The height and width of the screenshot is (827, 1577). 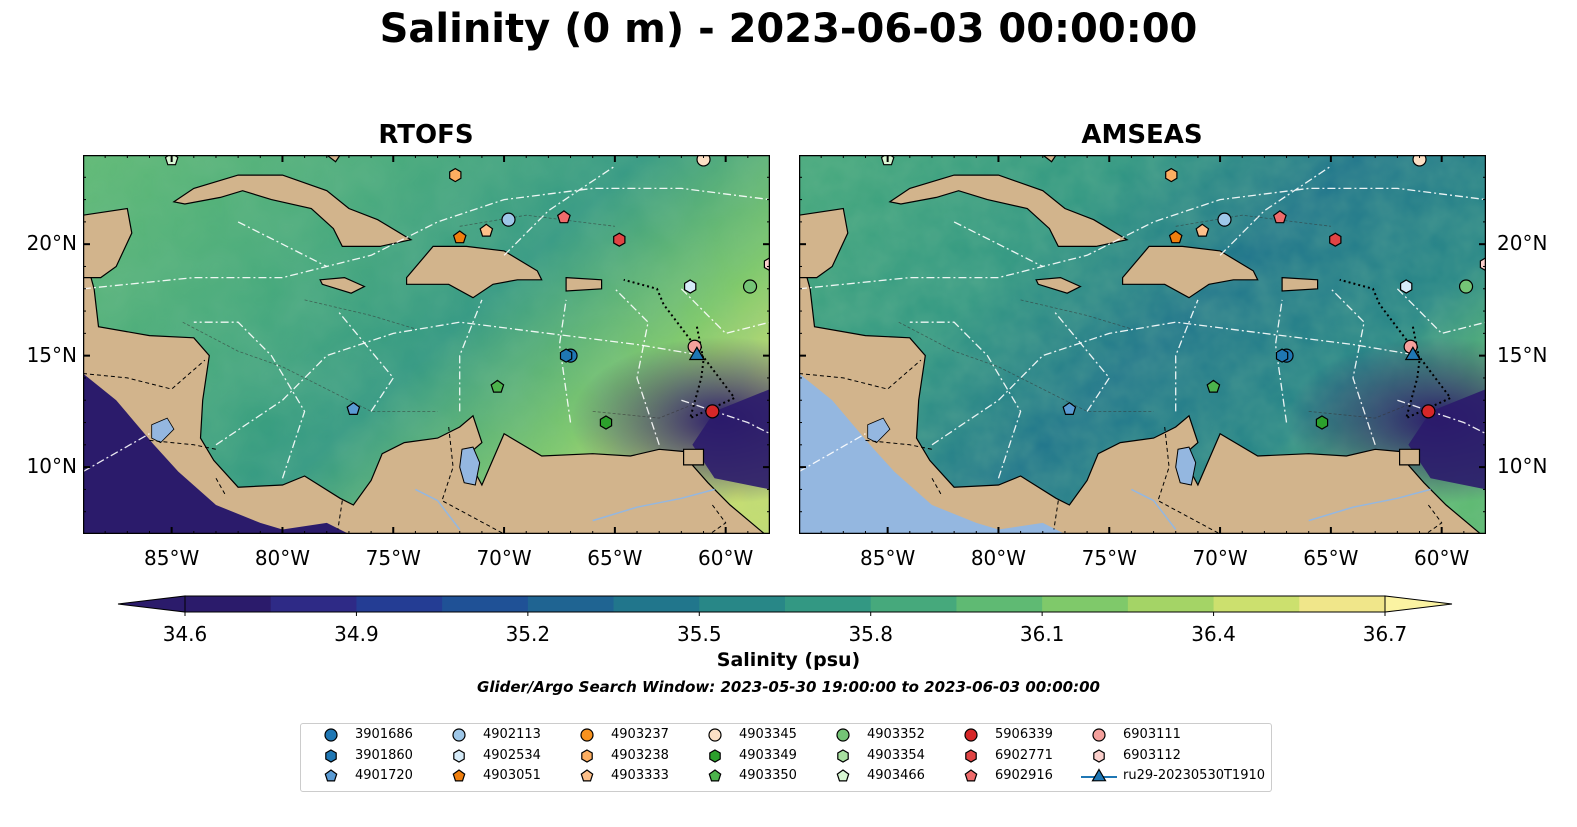 I want to click on rtofs-lon-tick-label: 60°W, so click(x=726, y=558).